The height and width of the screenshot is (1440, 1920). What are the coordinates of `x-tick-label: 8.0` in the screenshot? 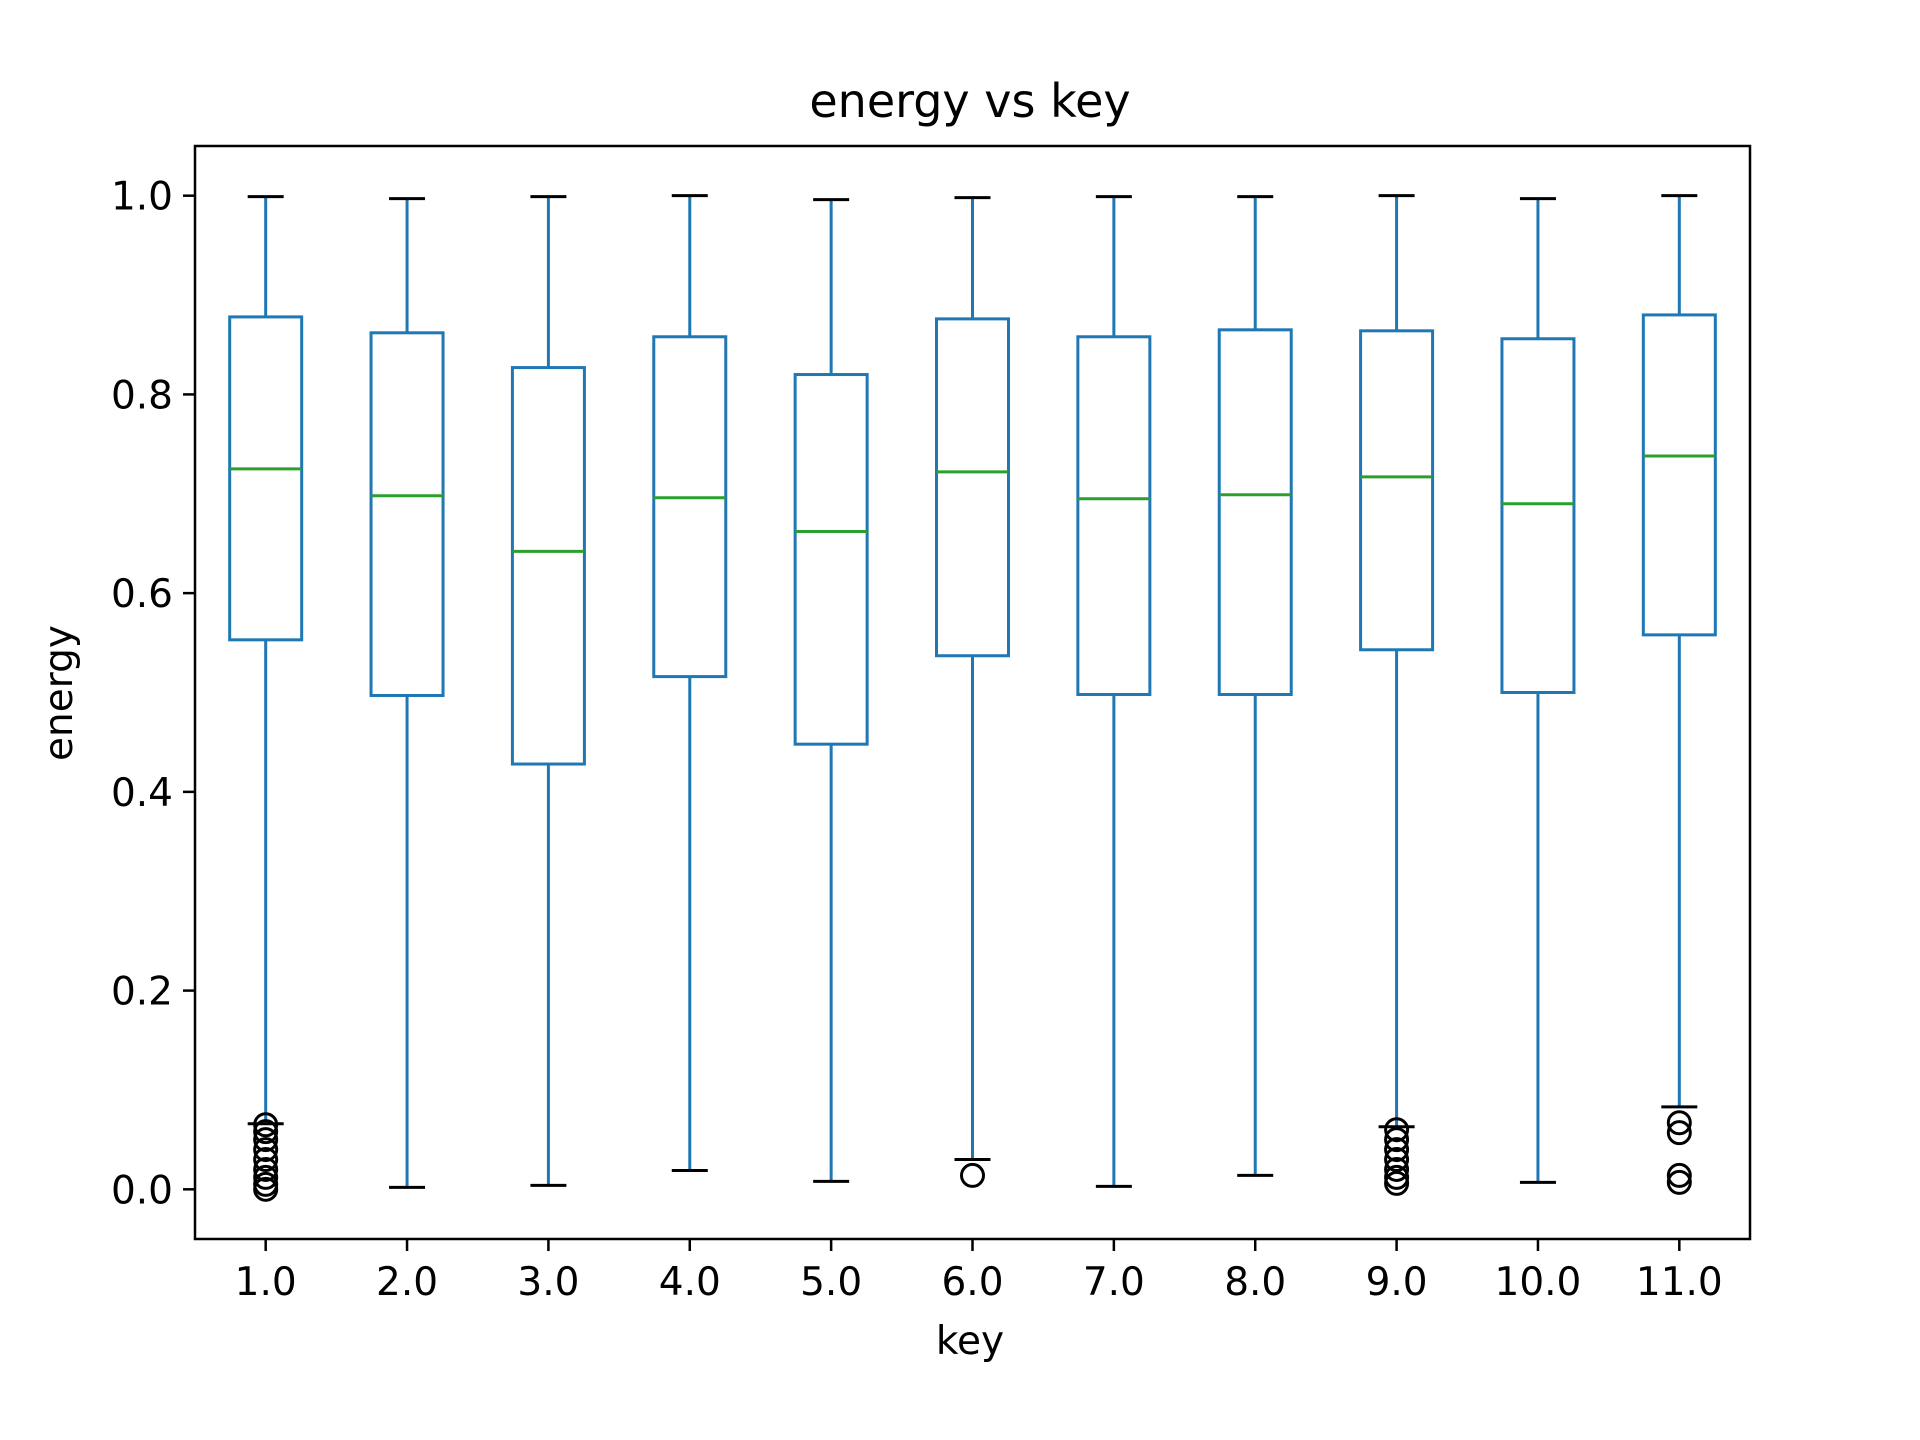 It's located at (1255, 1282).